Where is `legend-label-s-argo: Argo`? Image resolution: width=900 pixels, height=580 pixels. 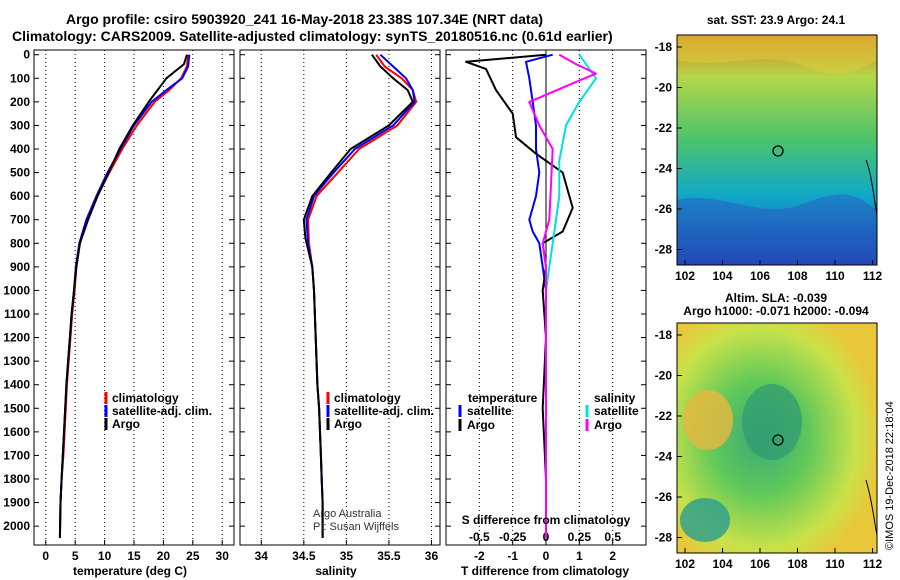
legend-label-s-argo: Argo is located at coordinates (608, 425).